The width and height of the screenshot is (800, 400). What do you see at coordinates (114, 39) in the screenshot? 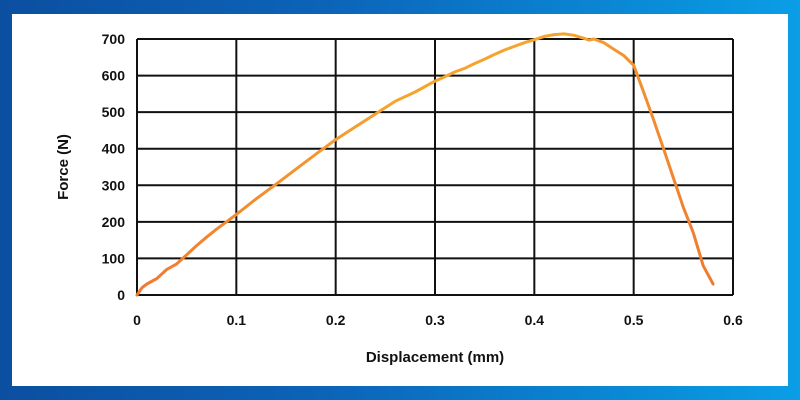
I see `y-tick-label: 700` at bounding box center [114, 39].